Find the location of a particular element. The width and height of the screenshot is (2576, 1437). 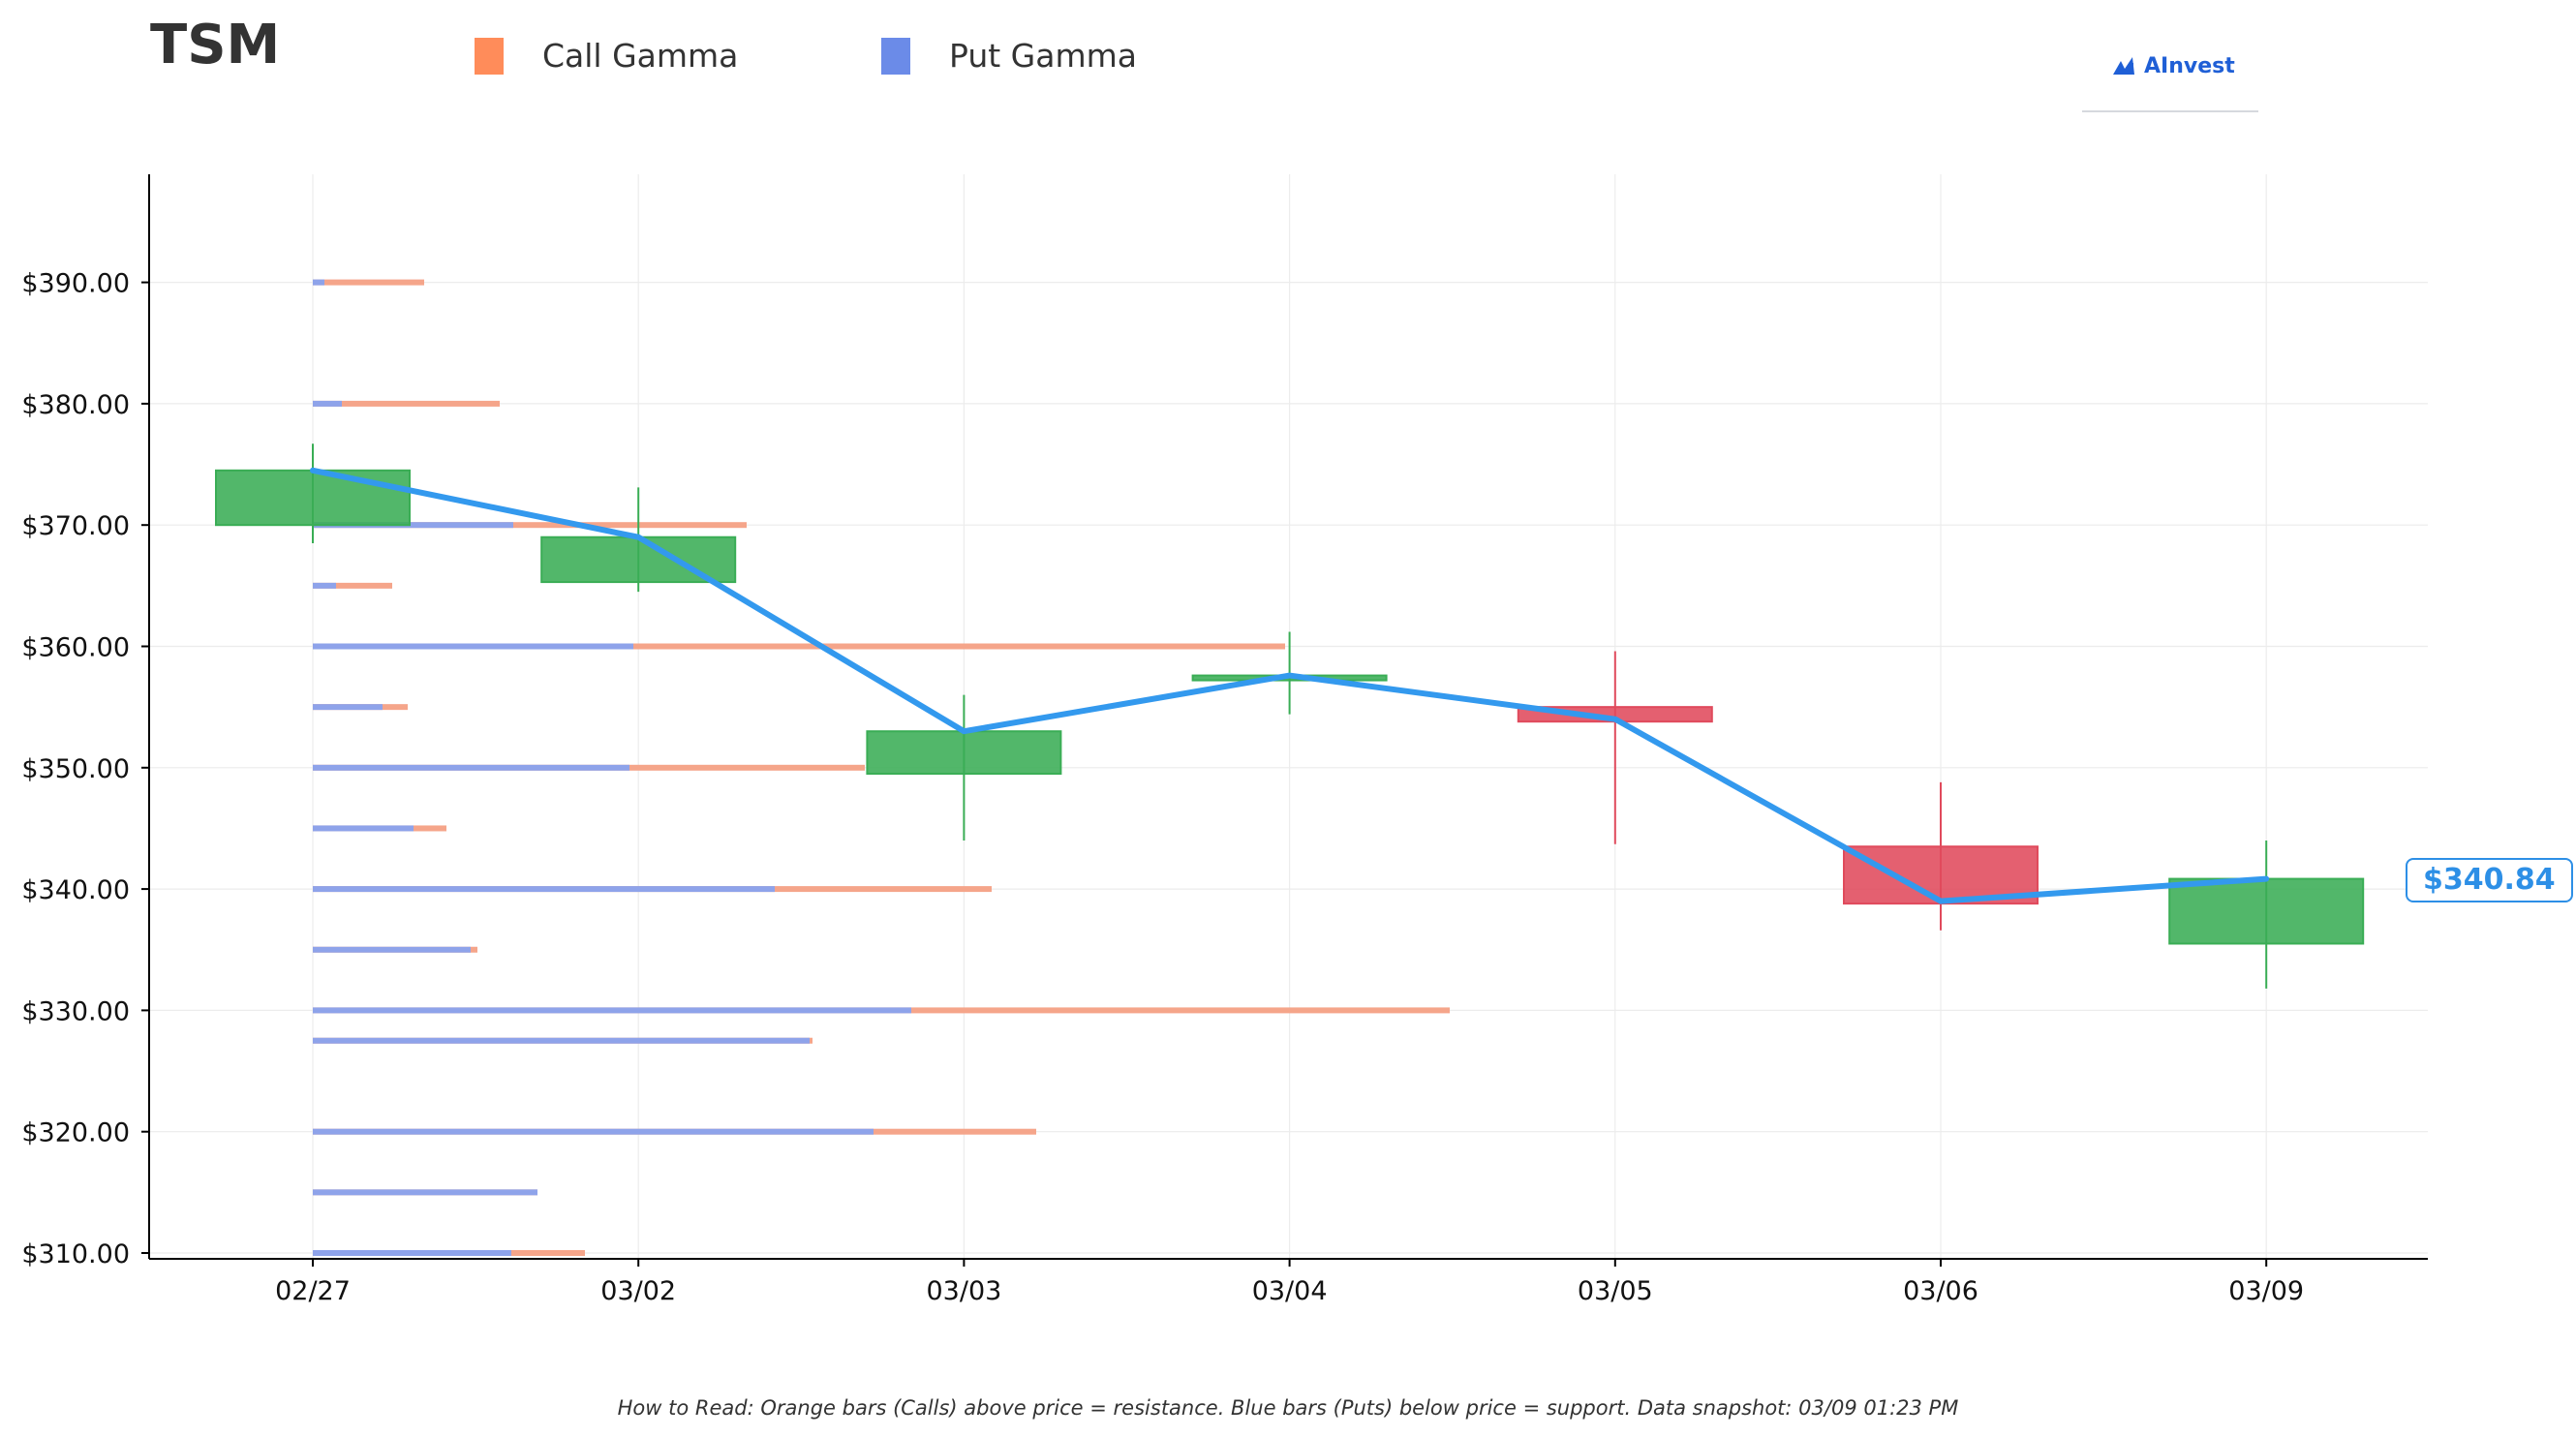

x-tick-label: 02/27 is located at coordinates (313, 1291).